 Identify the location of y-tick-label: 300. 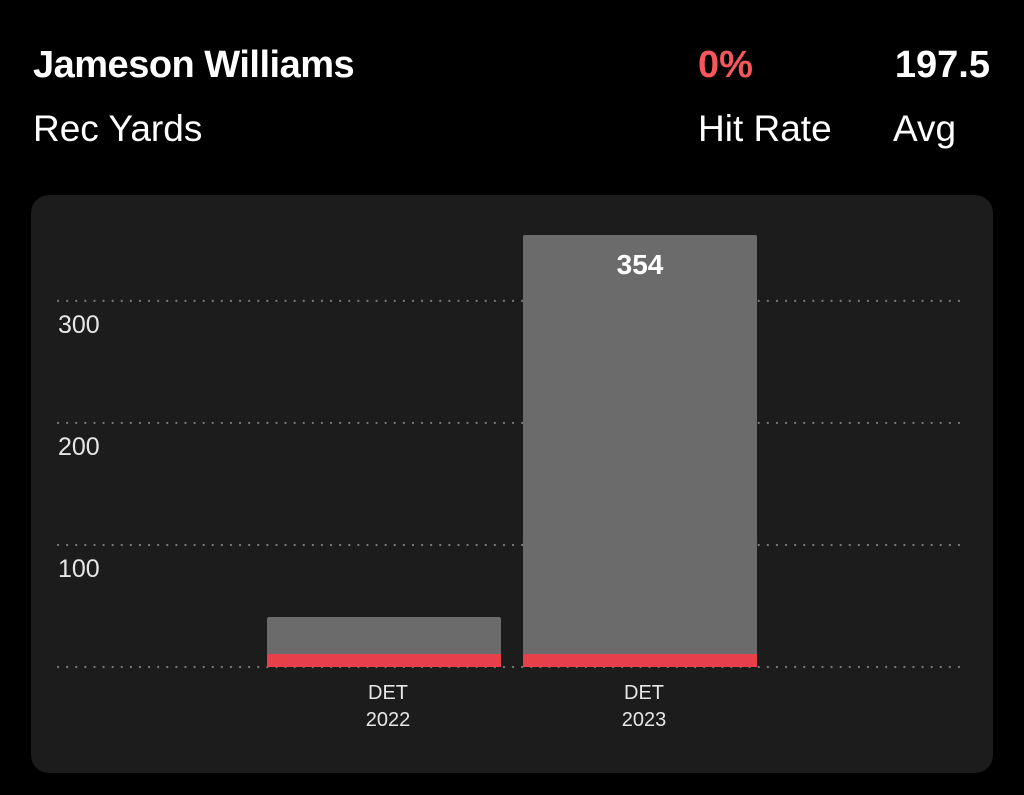
(79, 325).